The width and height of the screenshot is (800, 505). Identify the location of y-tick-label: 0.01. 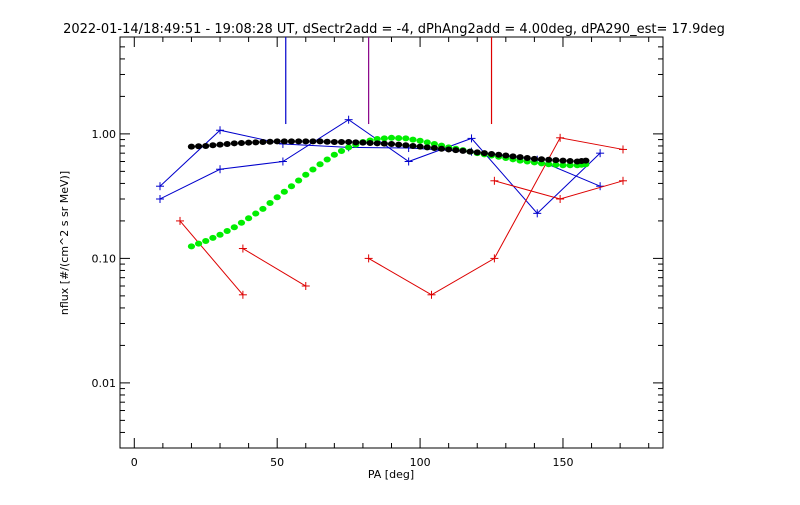
(104, 383).